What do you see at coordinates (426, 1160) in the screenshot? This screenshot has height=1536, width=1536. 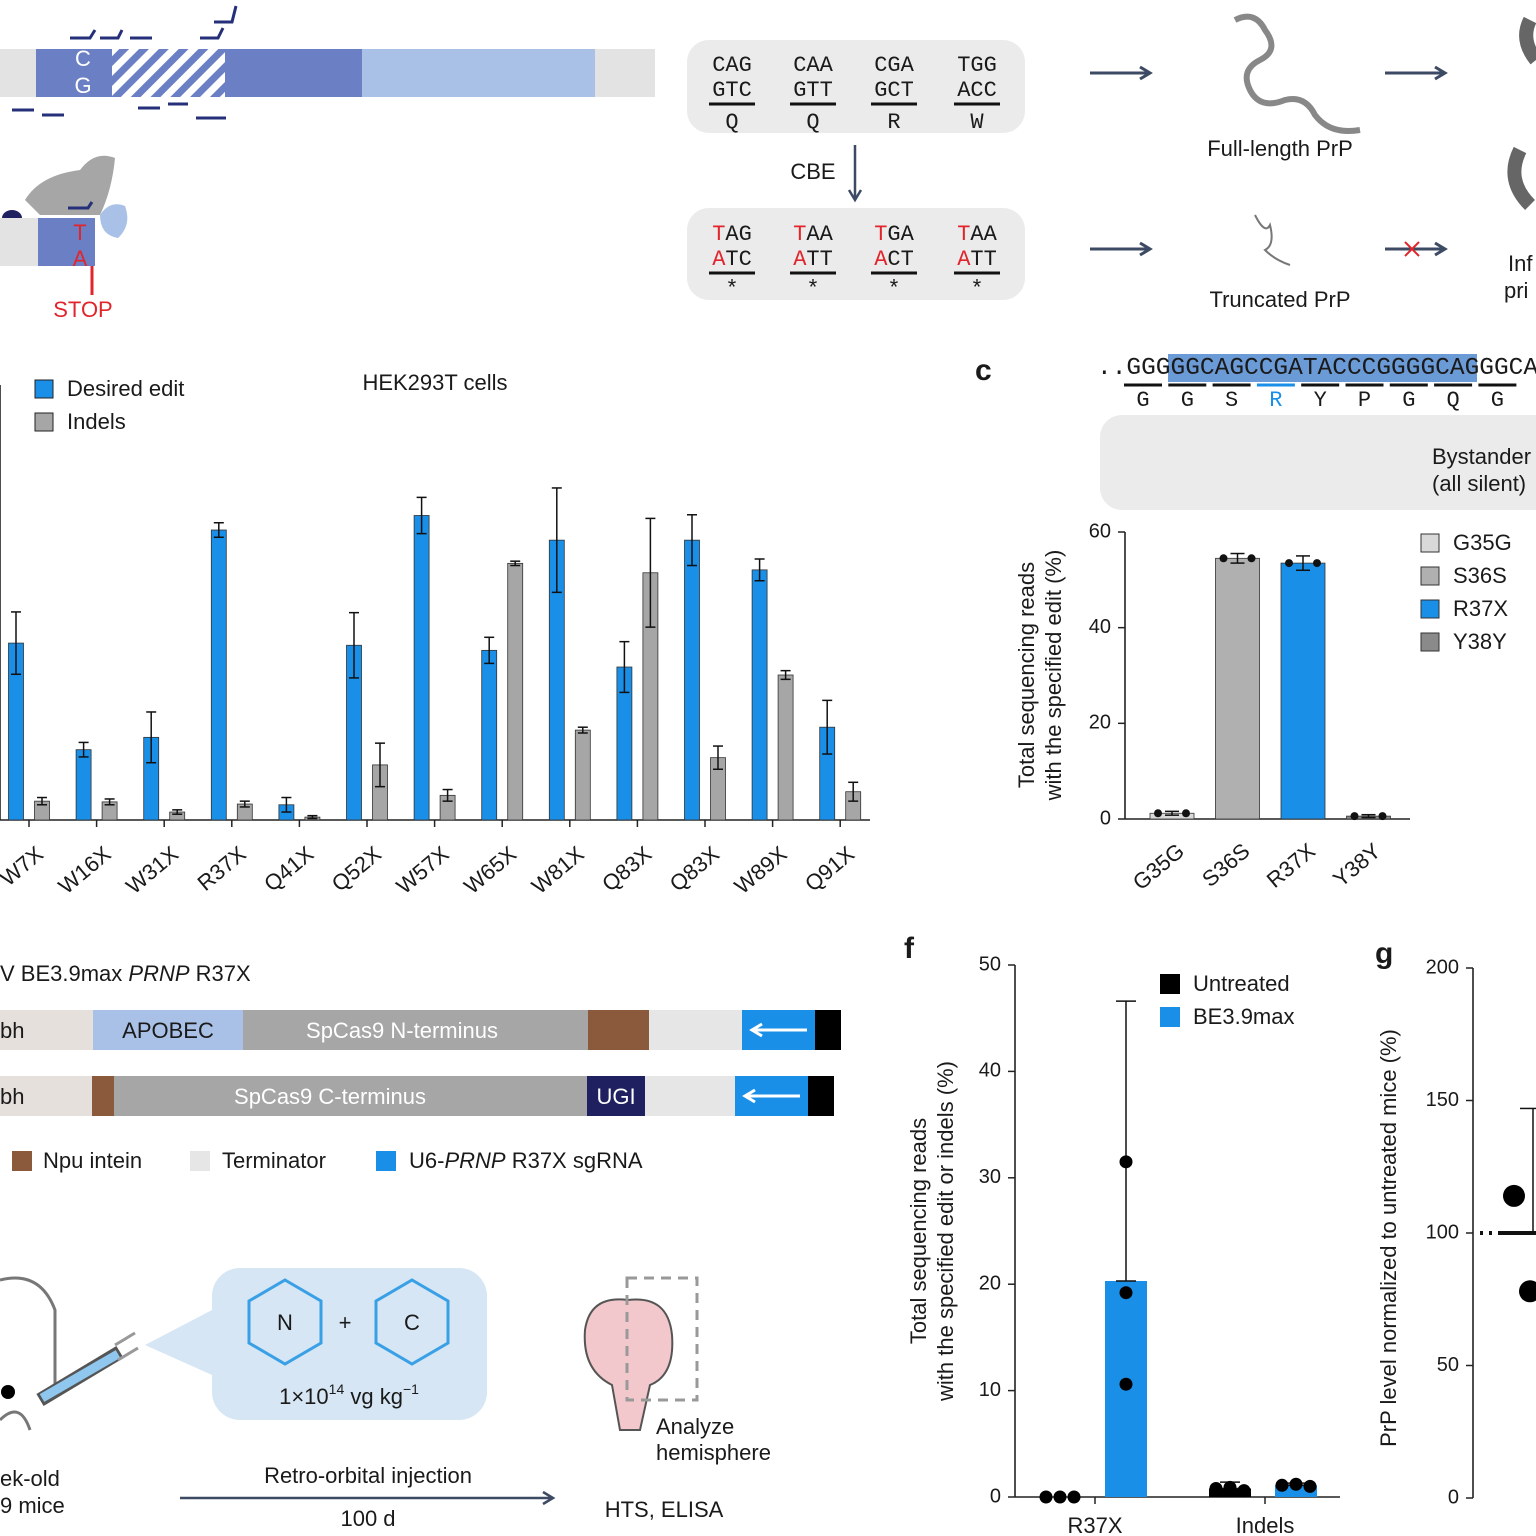 I see `label: U6-` at bounding box center [426, 1160].